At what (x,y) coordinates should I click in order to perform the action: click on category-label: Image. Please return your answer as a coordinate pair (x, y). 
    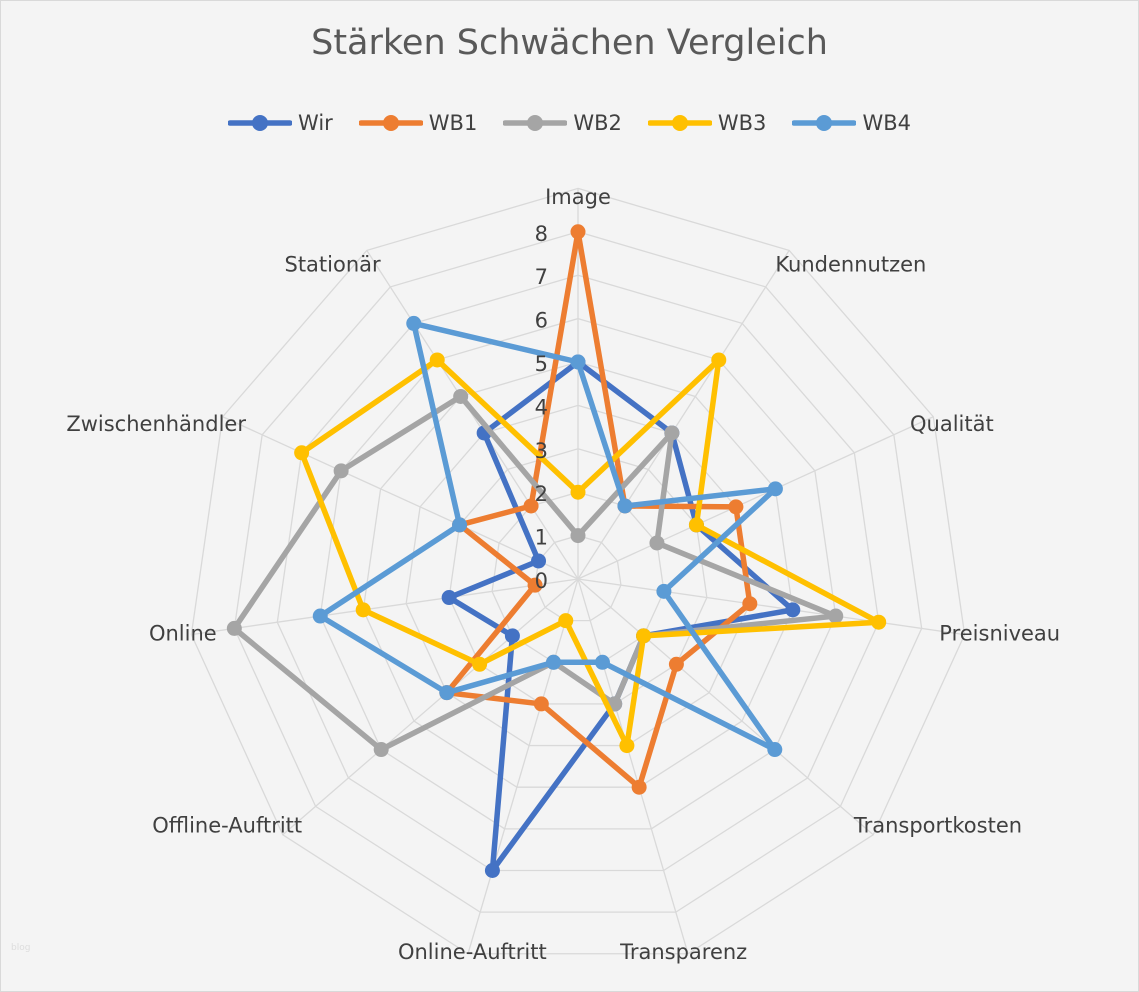
    Looking at the image, I should click on (578, 197).